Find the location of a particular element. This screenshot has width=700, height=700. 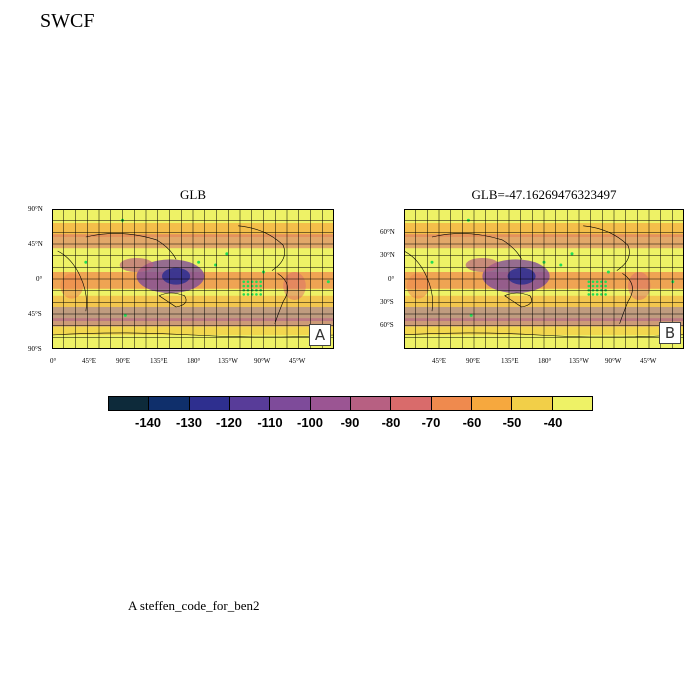

colorbar-label: -120 is located at coordinates (229, 422).